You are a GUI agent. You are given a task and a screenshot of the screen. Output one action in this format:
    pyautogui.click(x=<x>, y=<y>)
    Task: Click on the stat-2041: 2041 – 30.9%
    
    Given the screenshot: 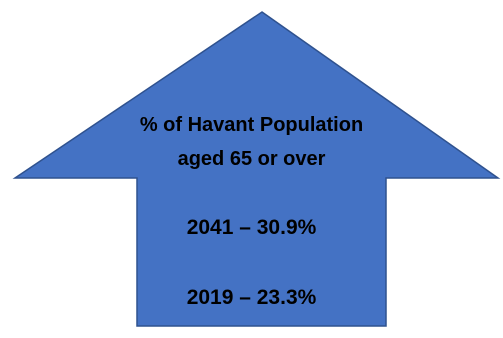 What is the action you would take?
    pyautogui.click(x=251, y=227)
    